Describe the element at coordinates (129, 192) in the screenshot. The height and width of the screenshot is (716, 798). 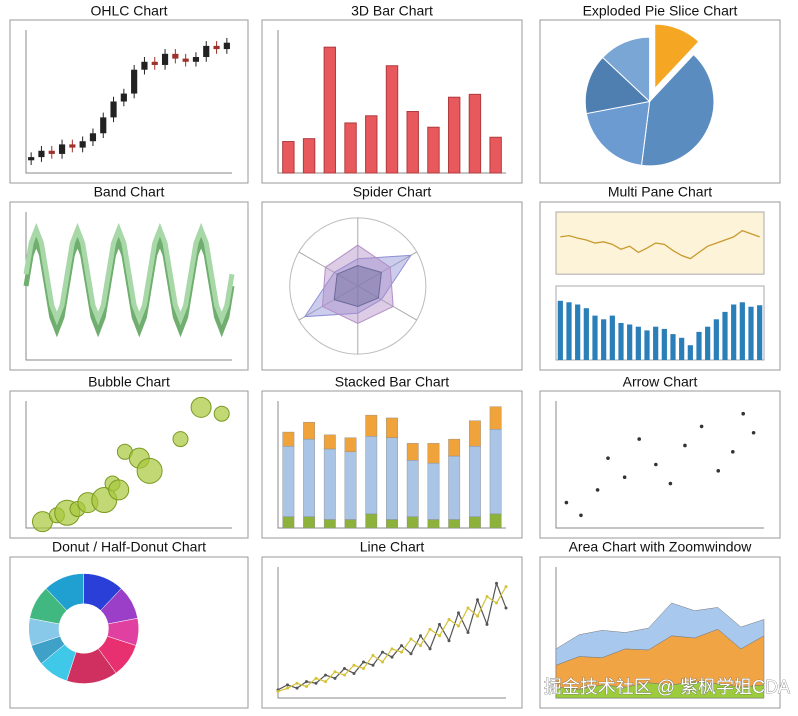
I see `chart-title: Band Chart` at that location.